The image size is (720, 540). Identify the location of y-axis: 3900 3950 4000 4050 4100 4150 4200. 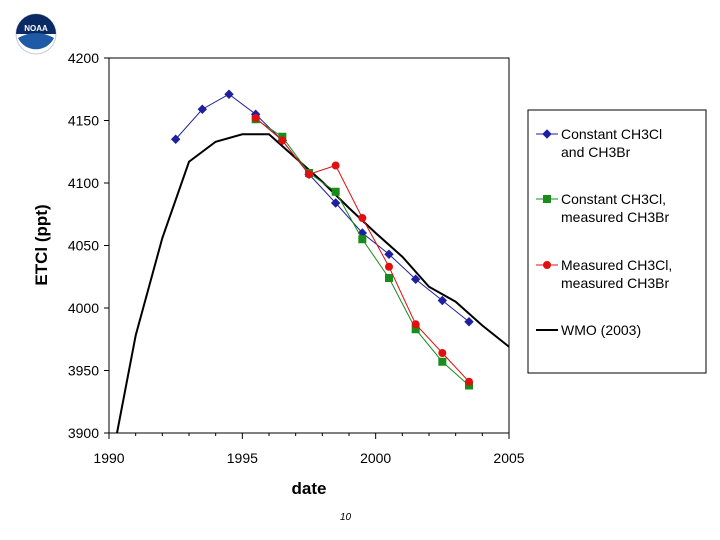
(88, 245).